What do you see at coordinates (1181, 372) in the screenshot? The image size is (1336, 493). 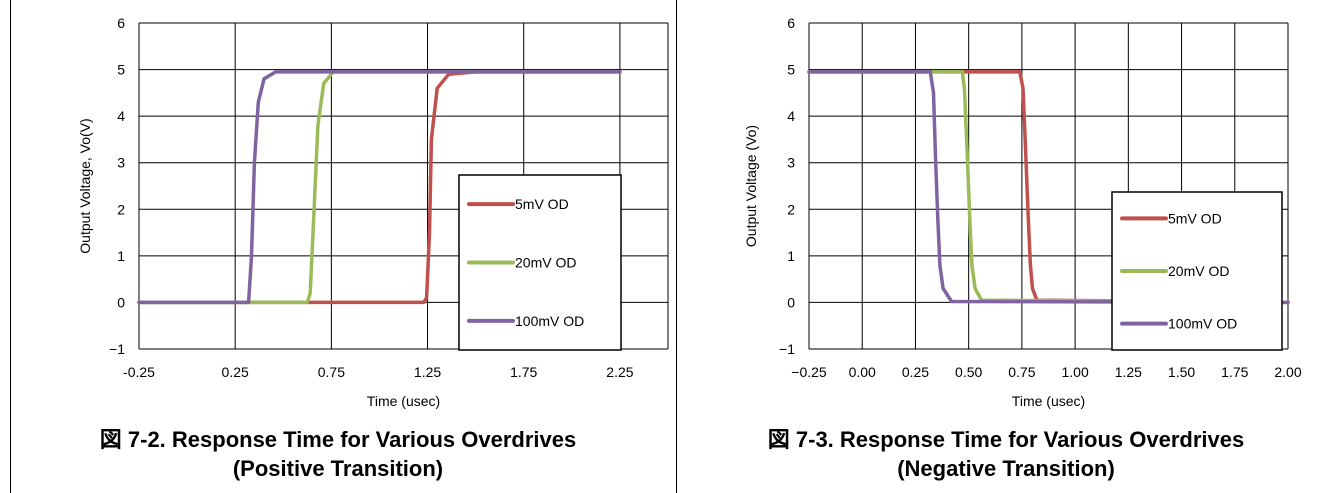 I see `x-tick-label: 1.50` at bounding box center [1181, 372].